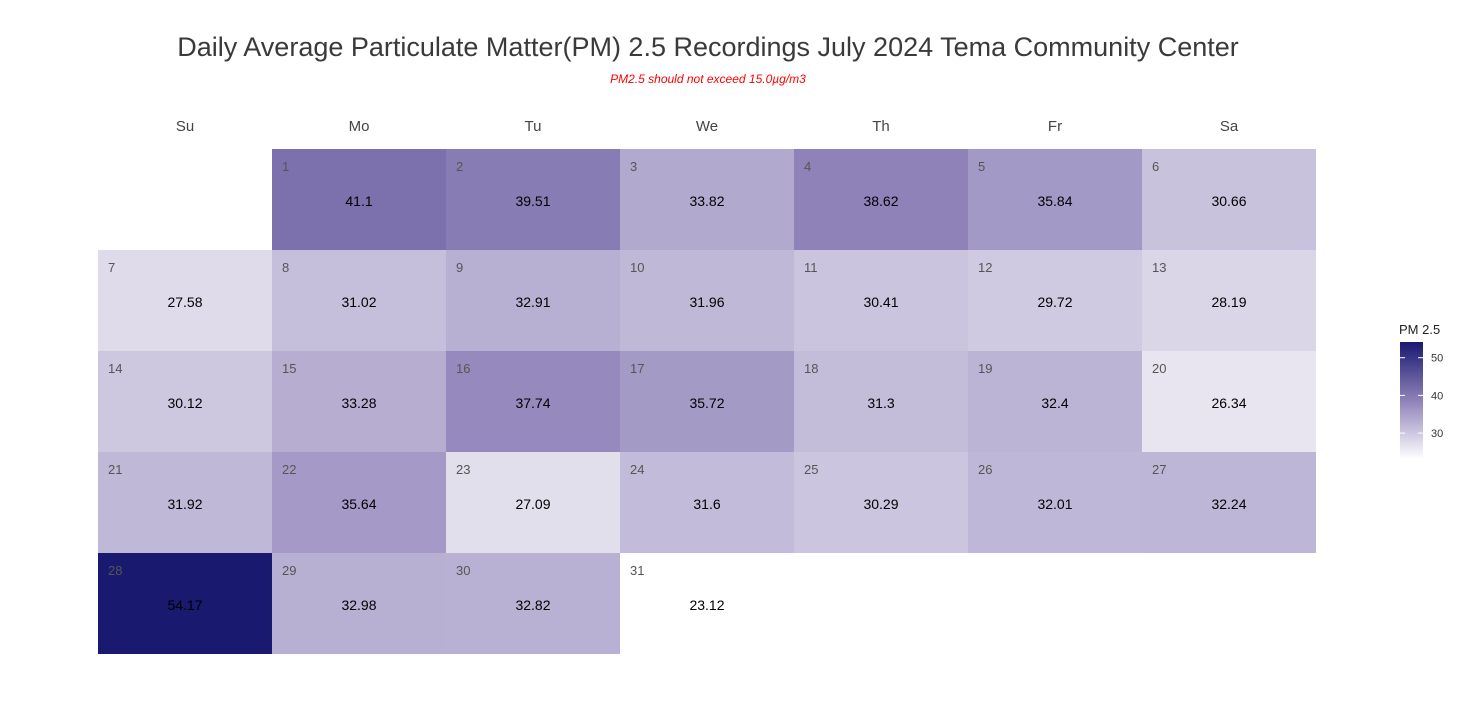 The width and height of the screenshot is (1471, 728). Describe the element at coordinates (633, 166) in the screenshot. I see `day-number: 3` at that location.